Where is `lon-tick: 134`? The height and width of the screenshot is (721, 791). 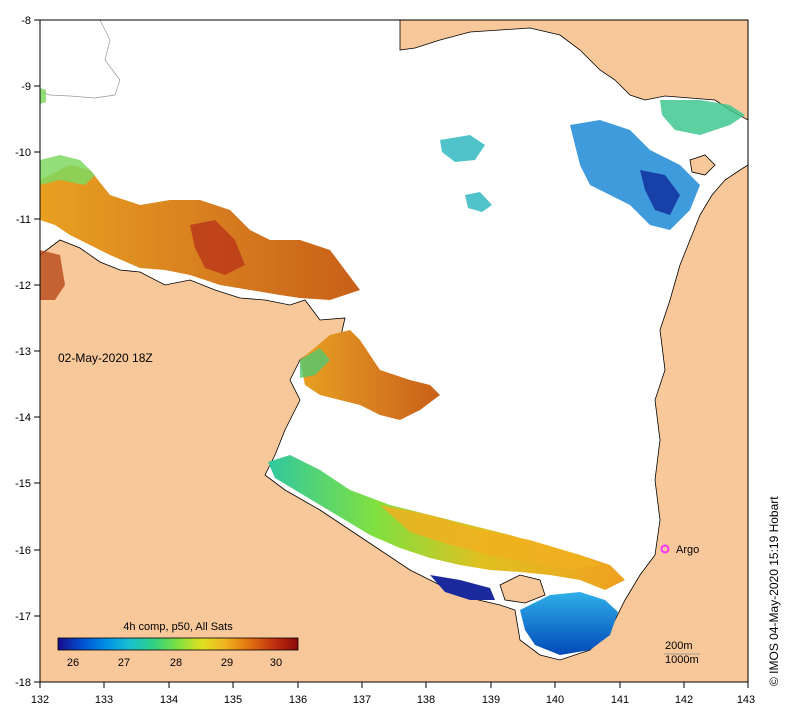
lon-tick: 134 is located at coordinates (169, 700).